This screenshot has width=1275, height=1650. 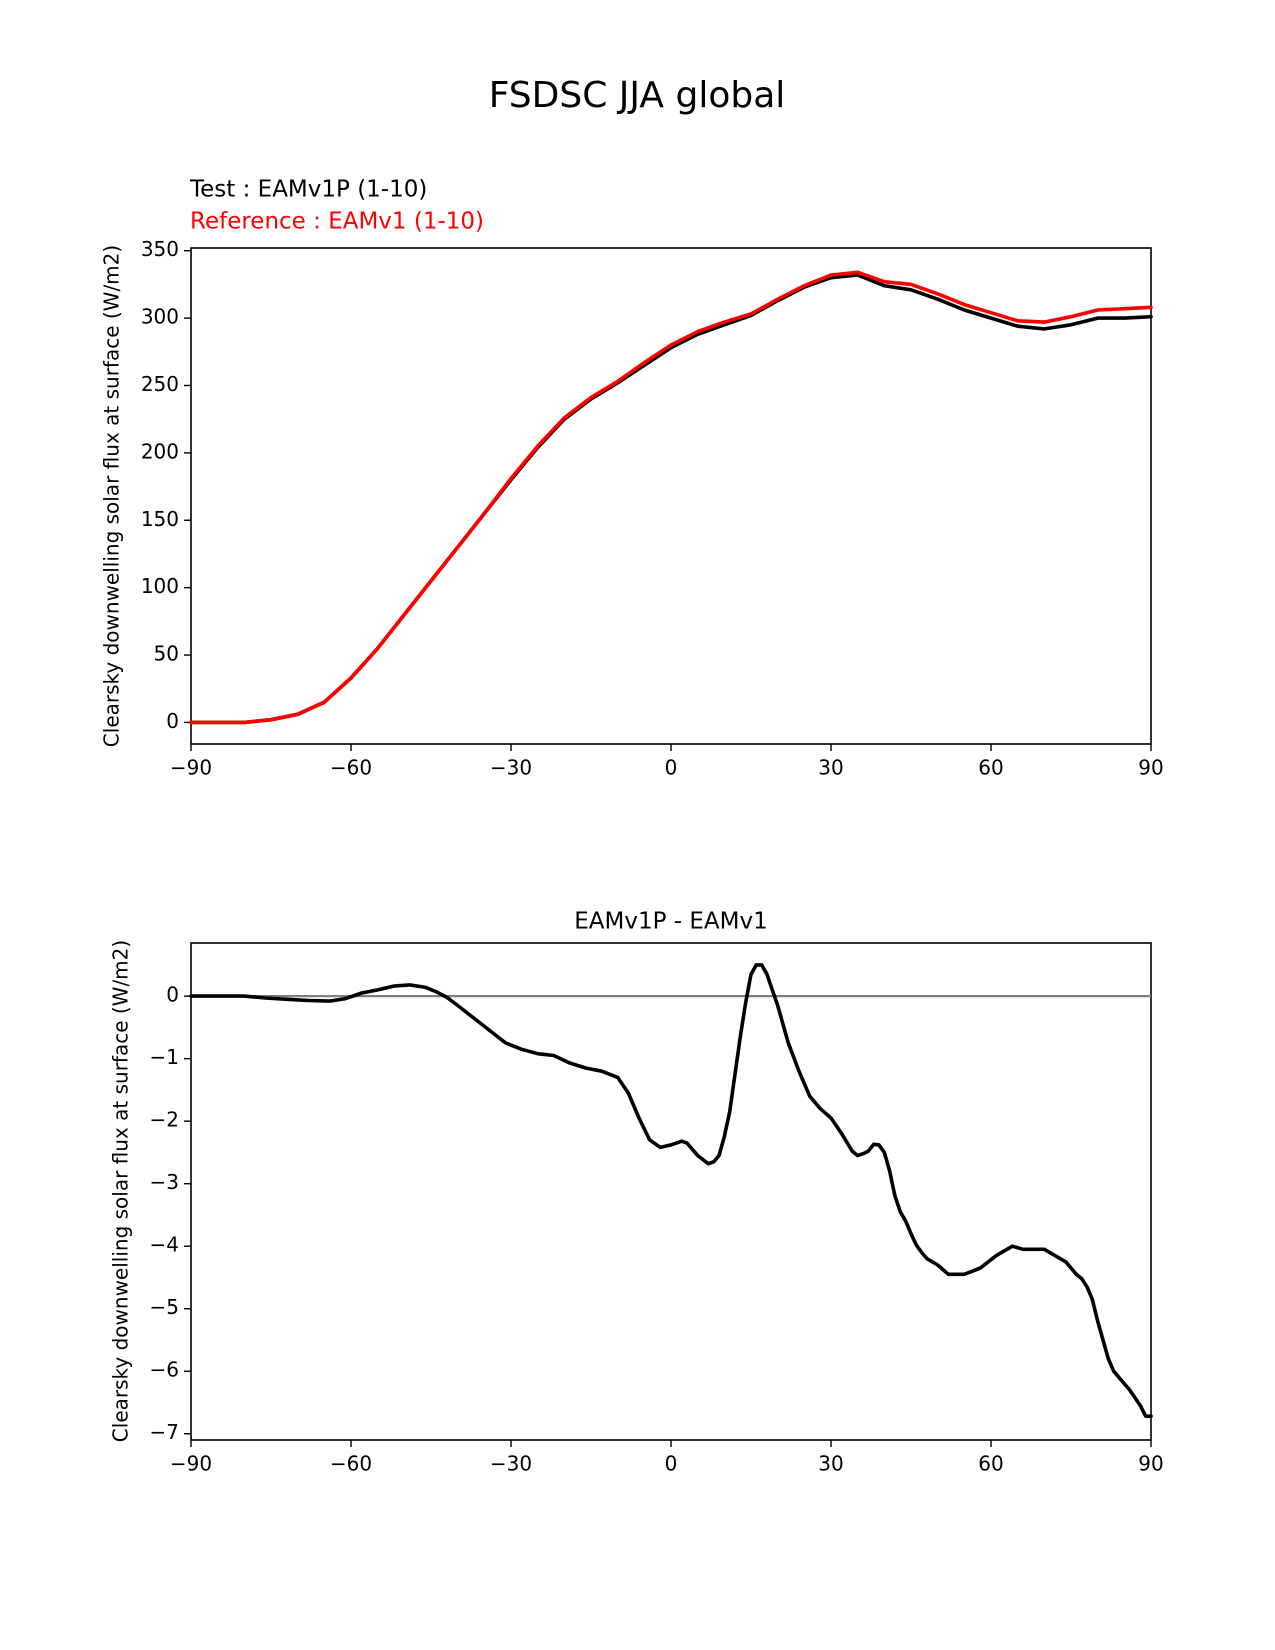 What do you see at coordinates (990, 768) in the screenshot?
I see `top-chart-xtick-label: 60` at bounding box center [990, 768].